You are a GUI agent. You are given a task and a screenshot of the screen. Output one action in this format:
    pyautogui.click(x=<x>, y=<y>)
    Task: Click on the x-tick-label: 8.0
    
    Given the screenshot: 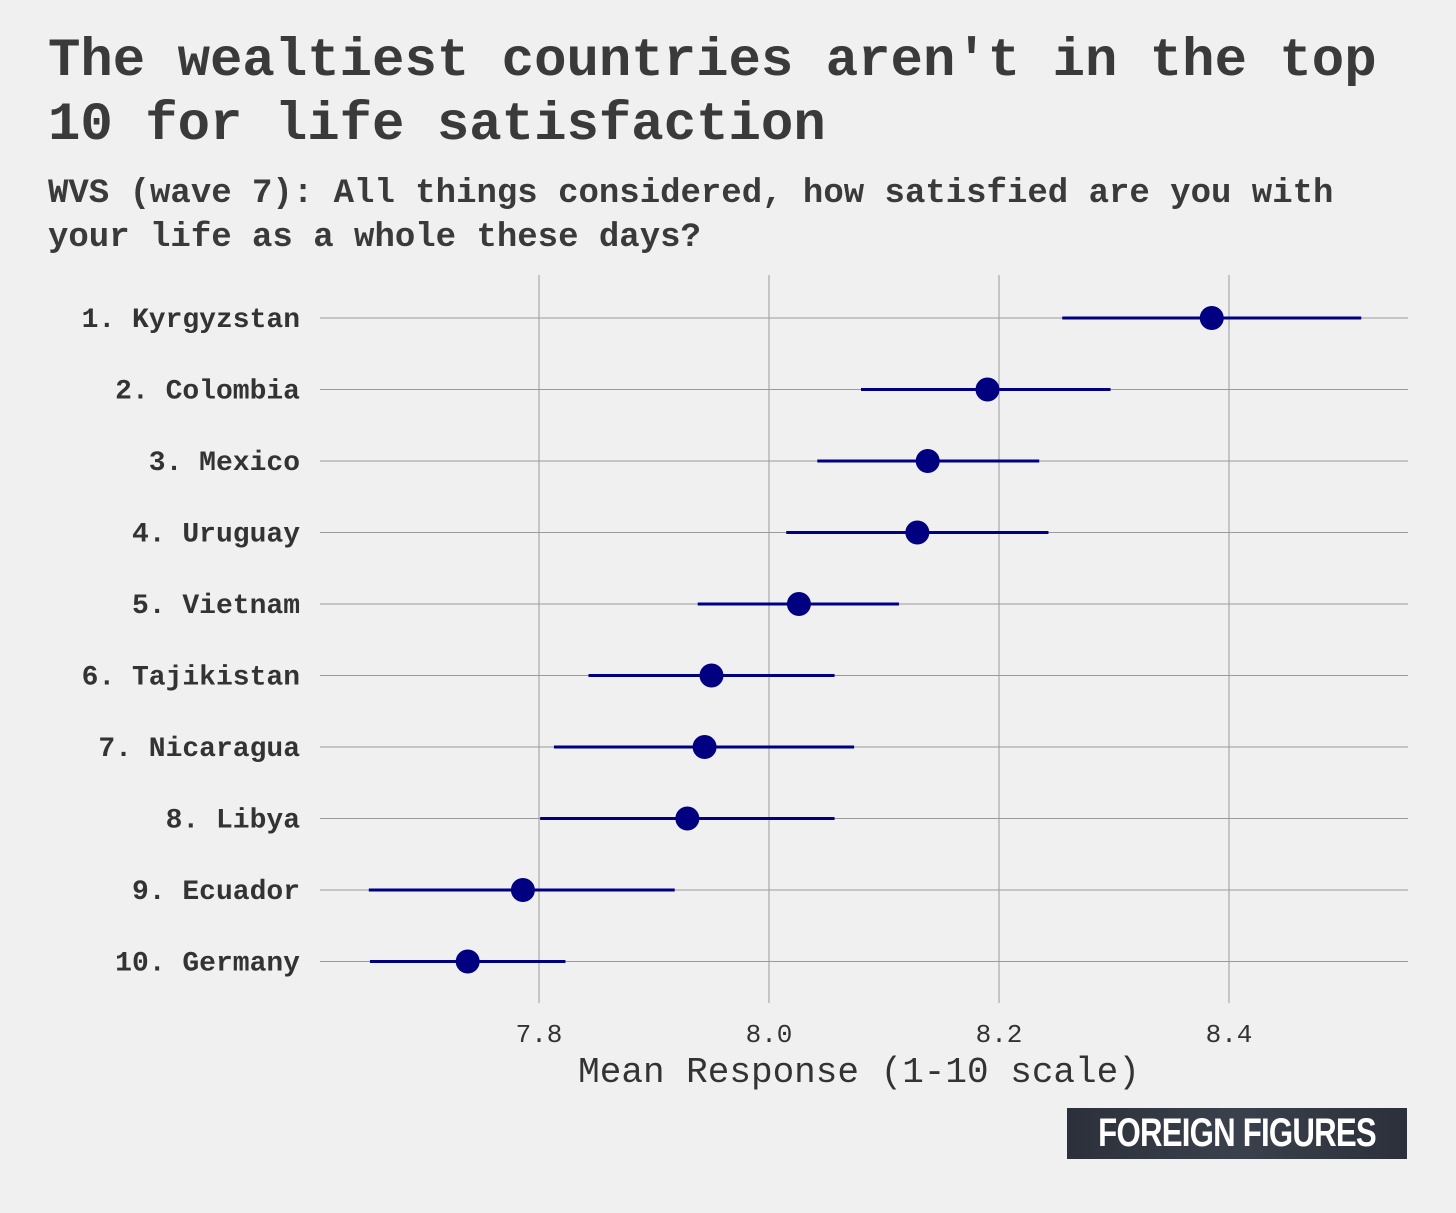 What is the action you would take?
    pyautogui.click(x=769, y=1035)
    